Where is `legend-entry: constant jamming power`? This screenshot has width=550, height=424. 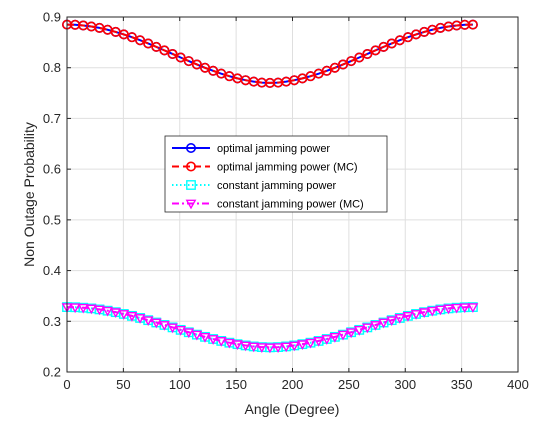 legend-entry: constant jamming power is located at coordinates (254, 186).